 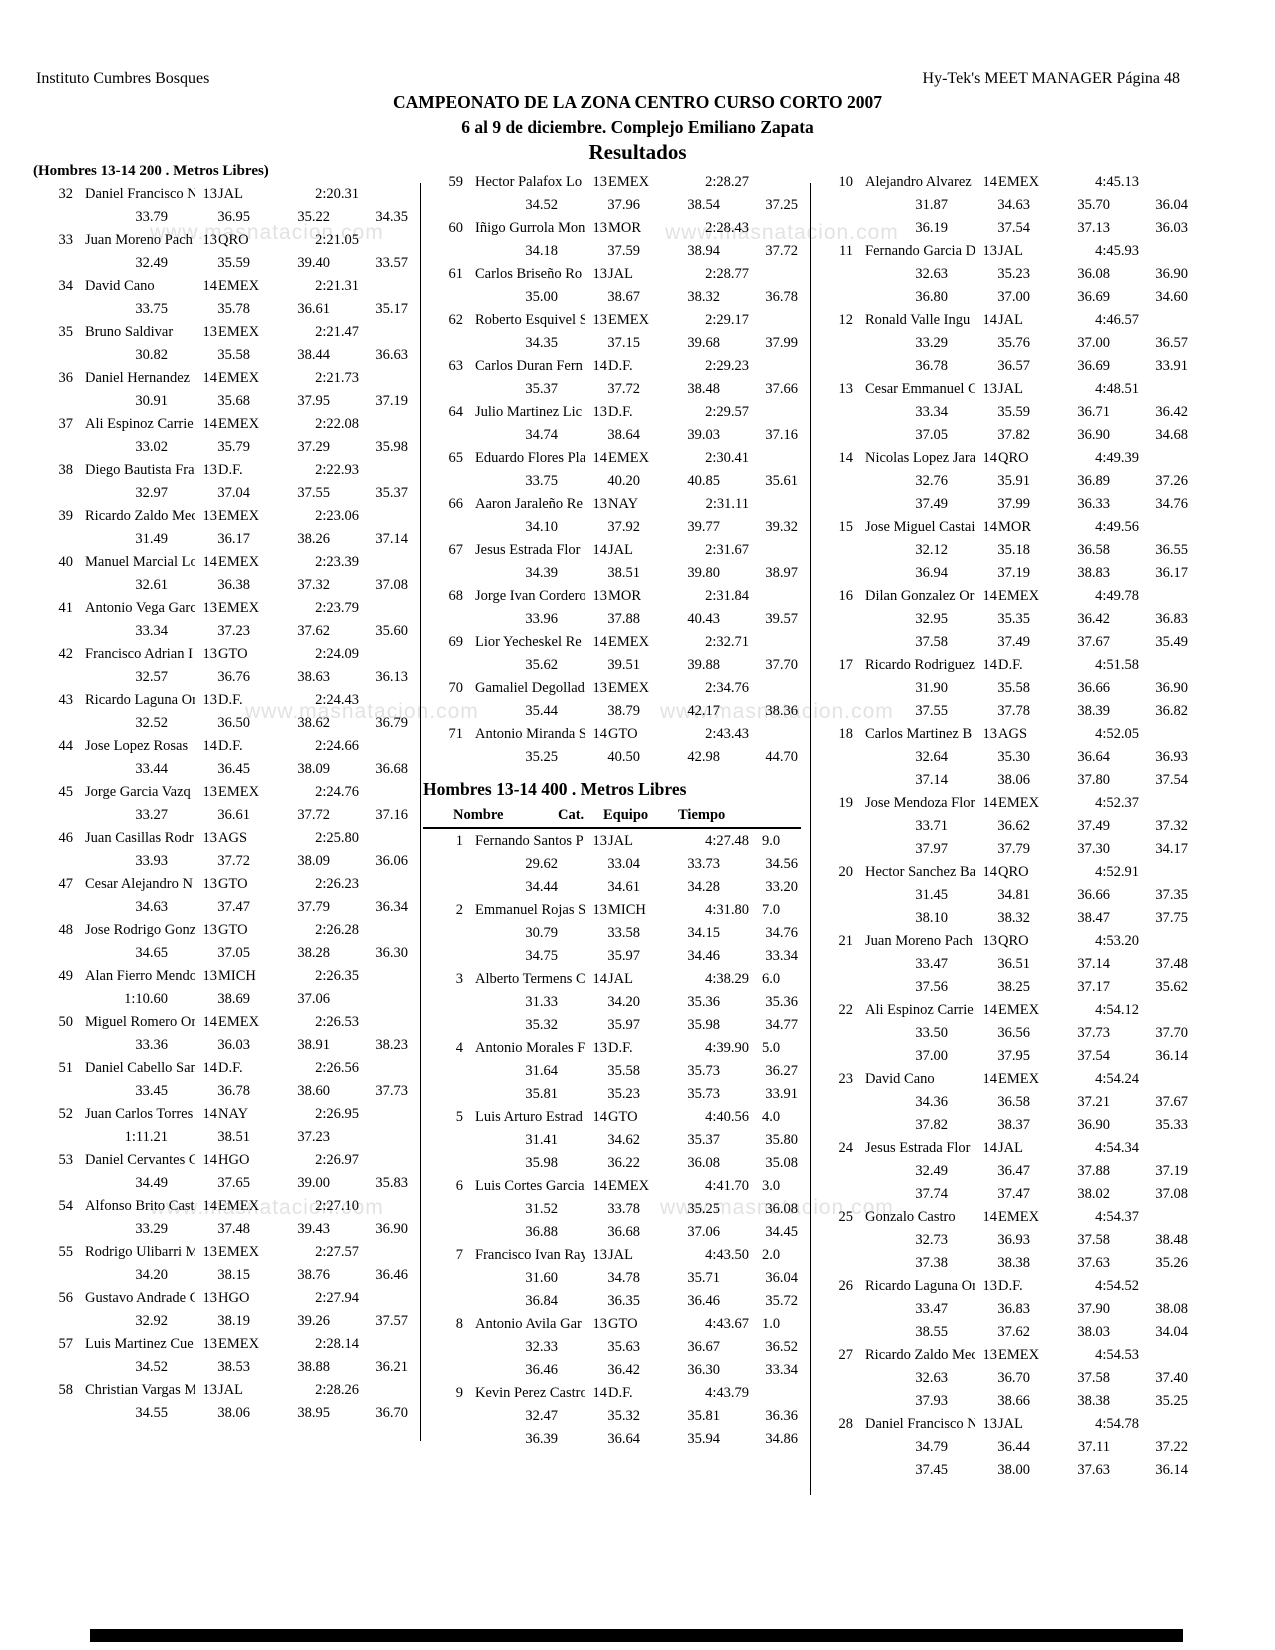 I want to click on split-time: 42.17, so click(x=703, y=711).